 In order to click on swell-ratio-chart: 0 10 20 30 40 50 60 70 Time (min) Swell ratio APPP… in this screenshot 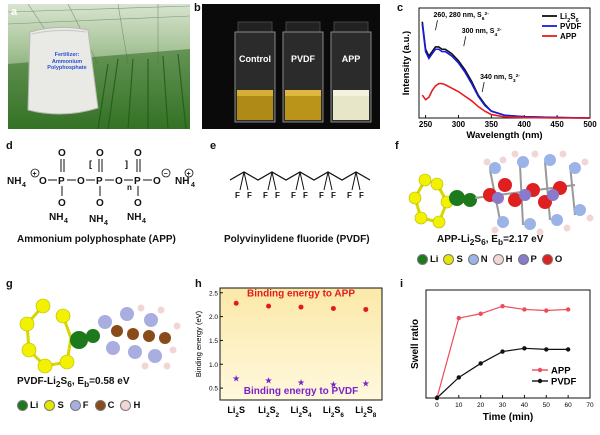, I will do `click(502, 356)`.